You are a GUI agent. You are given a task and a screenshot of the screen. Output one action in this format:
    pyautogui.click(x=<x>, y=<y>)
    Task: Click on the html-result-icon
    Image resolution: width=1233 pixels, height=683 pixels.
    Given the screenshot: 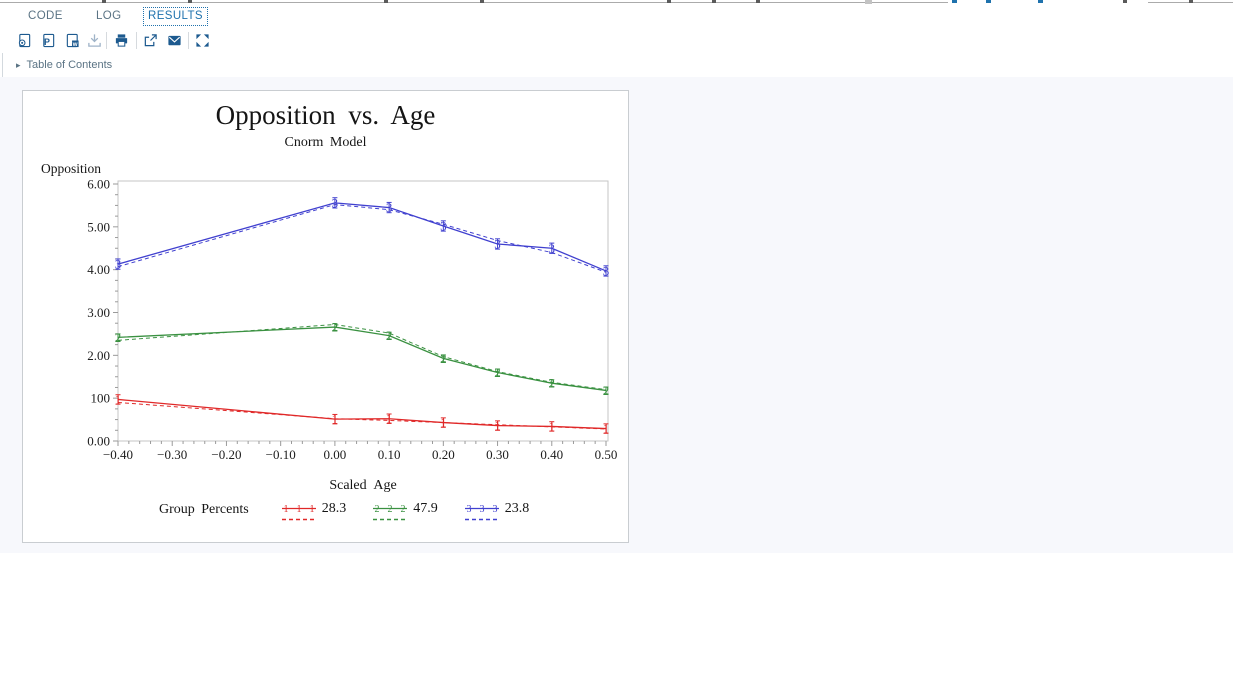 What is the action you would take?
    pyautogui.click(x=24, y=41)
    